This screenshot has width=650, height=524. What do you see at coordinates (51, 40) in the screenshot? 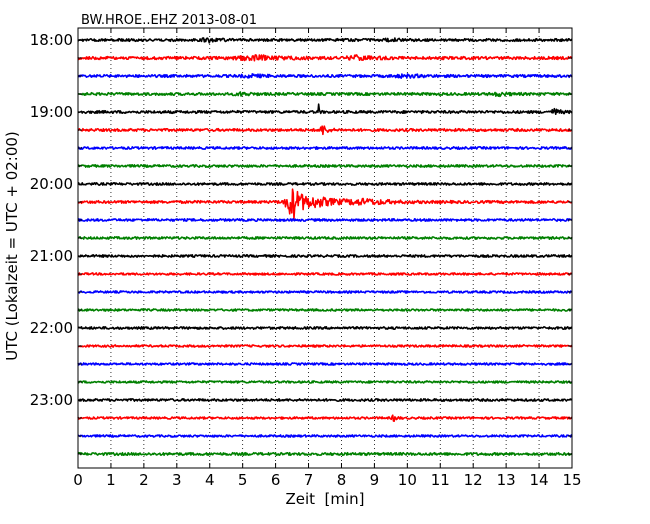
I see `y-tick-label: 18:00` at bounding box center [51, 40].